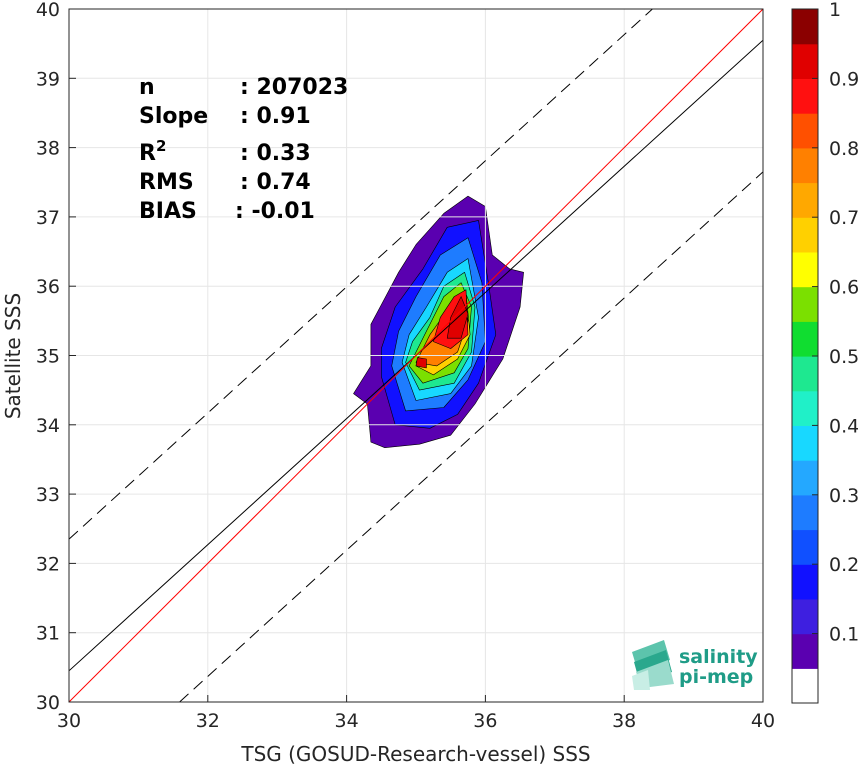 This screenshot has width=858, height=767. Describe the element at coordinates (173, 116) in the screenshot. I see `stat-label: Slope` at that location.